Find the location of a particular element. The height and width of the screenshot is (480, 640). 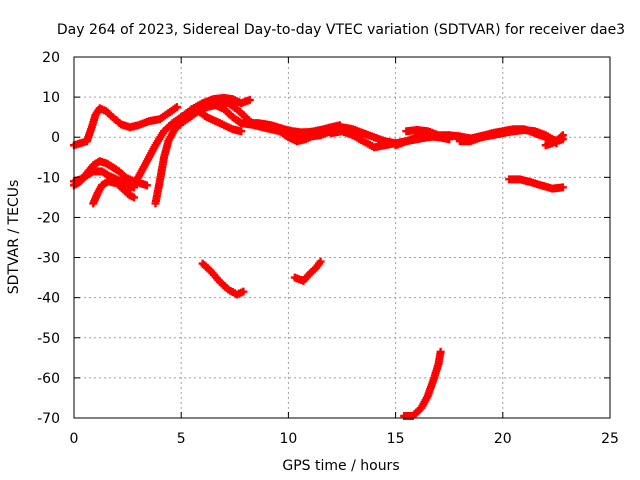

y-tick-label: -40 is located at coordinates (48, 299).